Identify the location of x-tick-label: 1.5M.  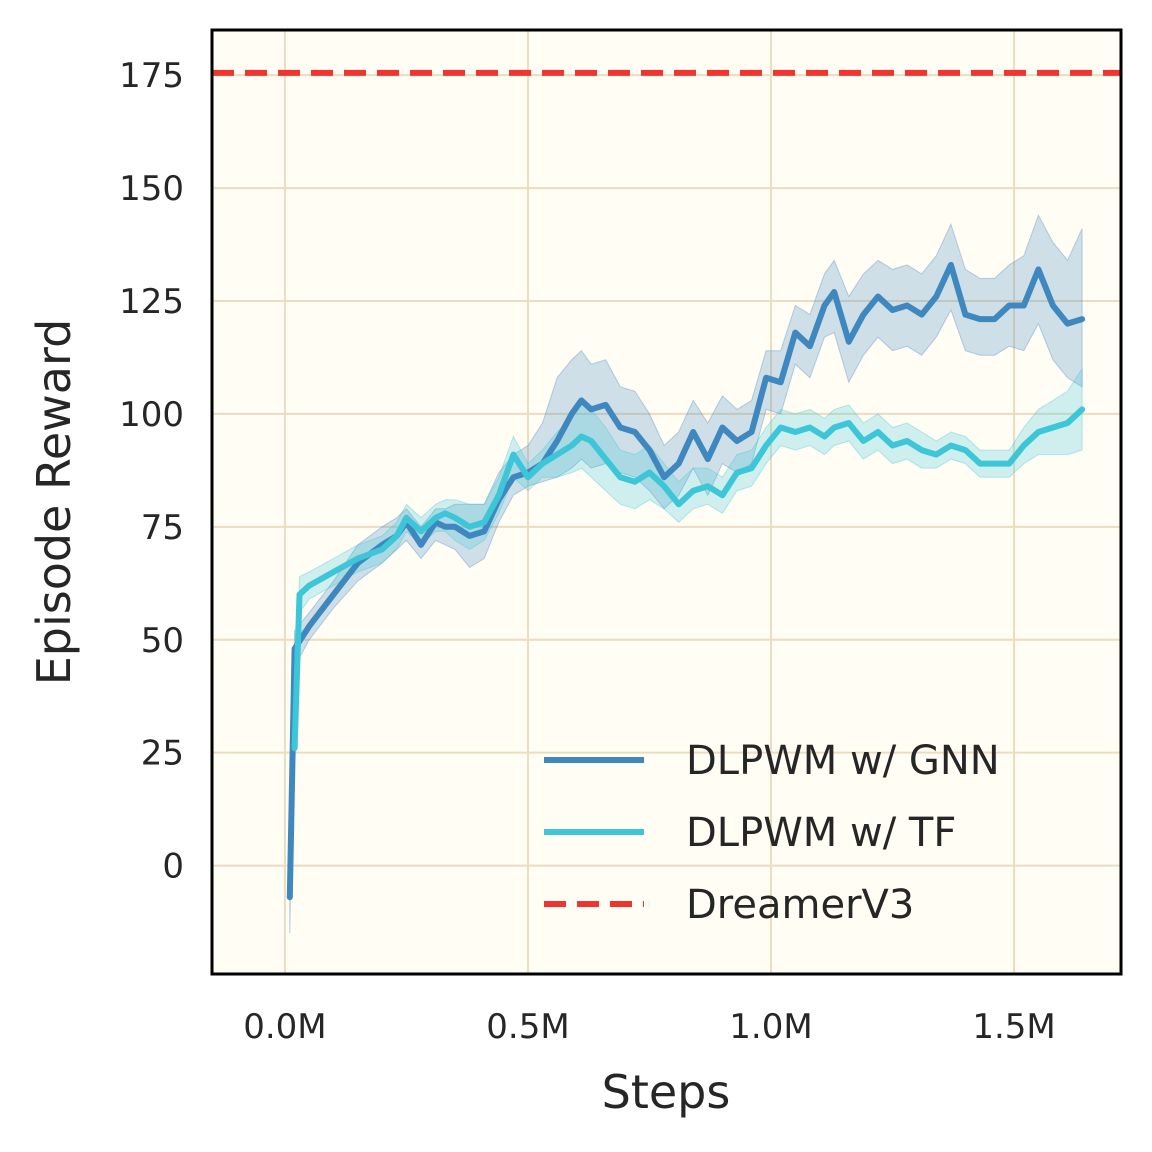
(1013, 1027).